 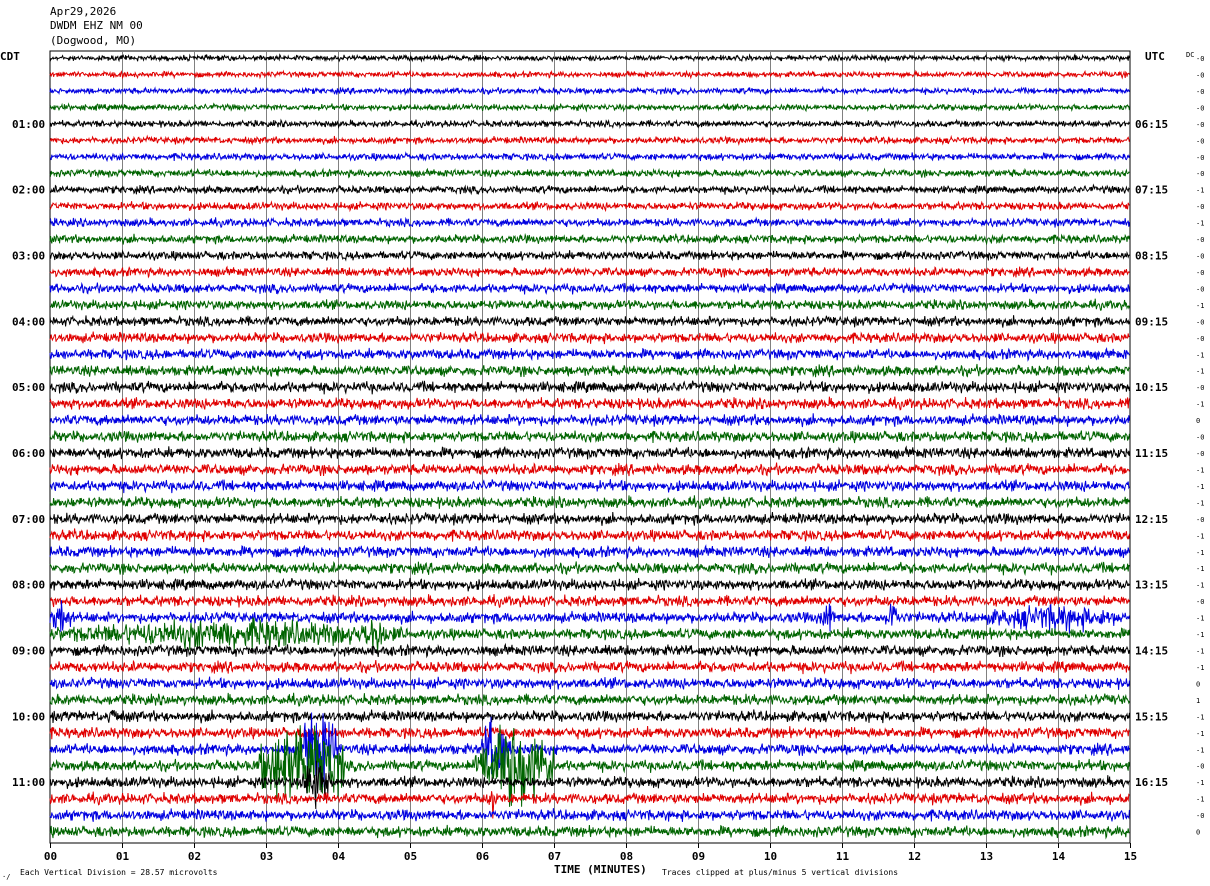 What do you see at coordinates (770, 856) in the screenshot?
I see `x-tick-label: 10` at bounding box center [770, 856].